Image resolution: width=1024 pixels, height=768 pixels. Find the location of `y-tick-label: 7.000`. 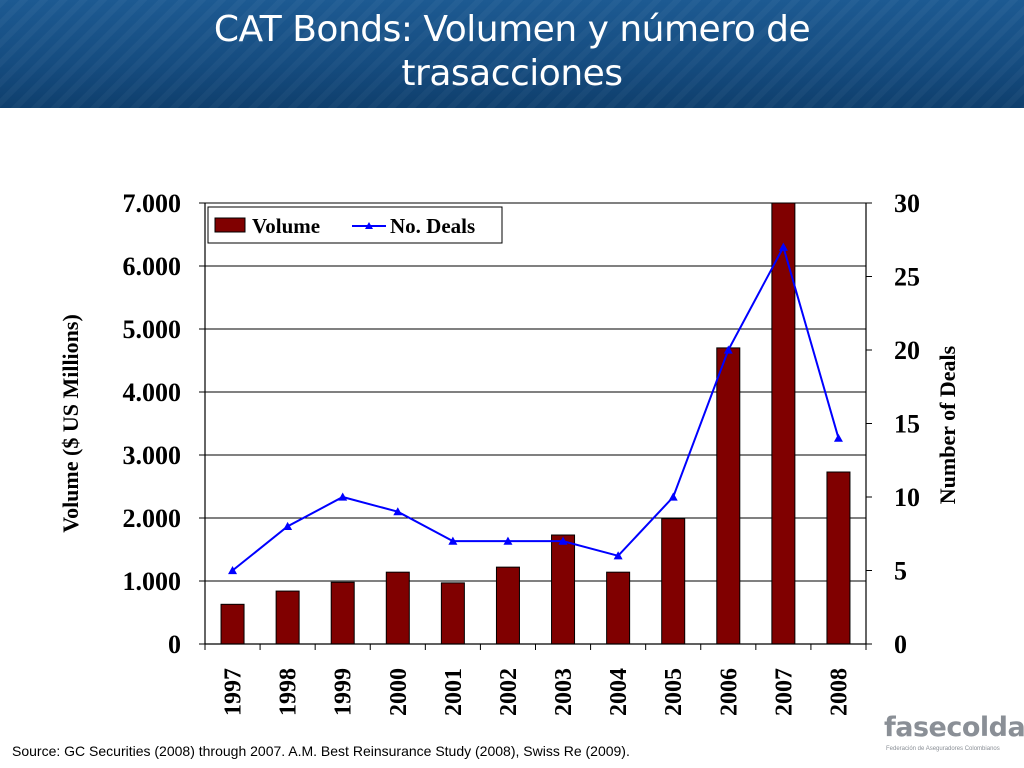

y-tick-label: 7.000 is located at coordinates (152, 203).